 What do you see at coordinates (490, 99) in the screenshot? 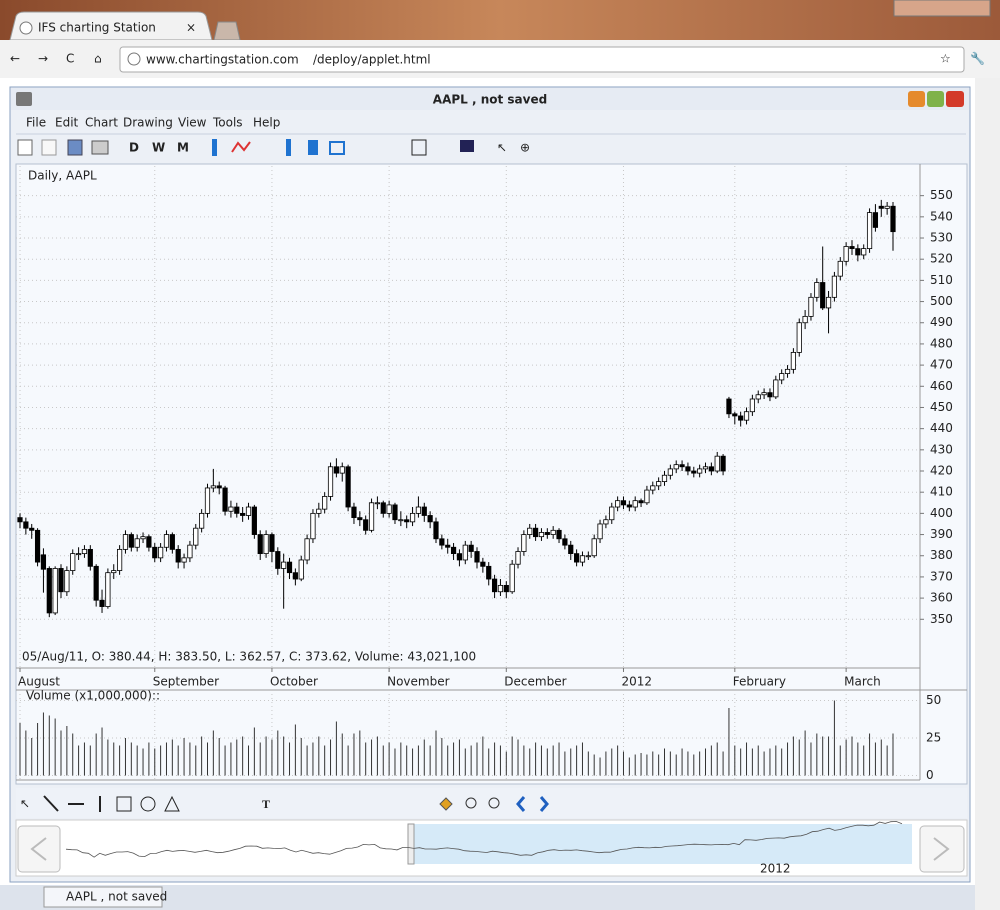
I see `window-titlebar` at bounding box center [490, 99].